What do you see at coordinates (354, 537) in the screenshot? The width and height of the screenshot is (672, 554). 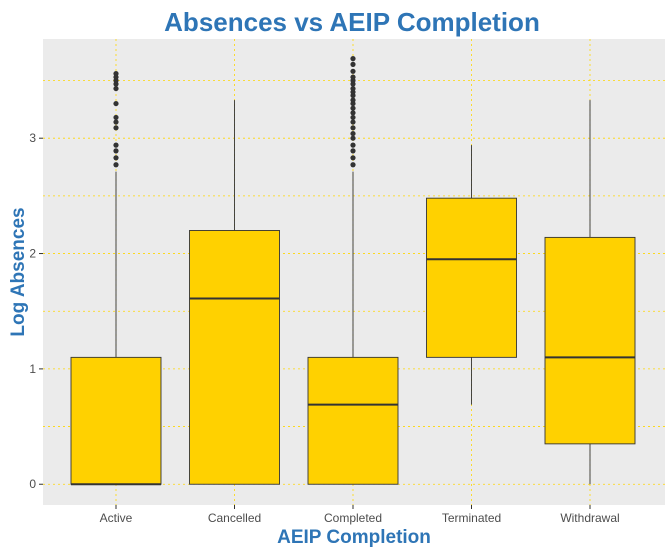 I see `x-axis-title: AEIP Completion` at bounding box center [354, 537].